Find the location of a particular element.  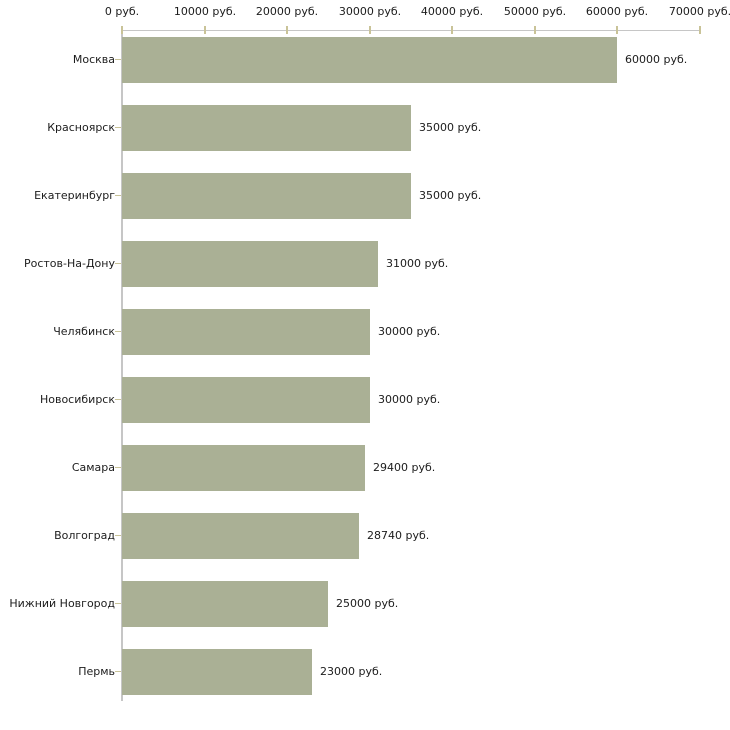

x-axis-line is located at coordinates (411, 30).